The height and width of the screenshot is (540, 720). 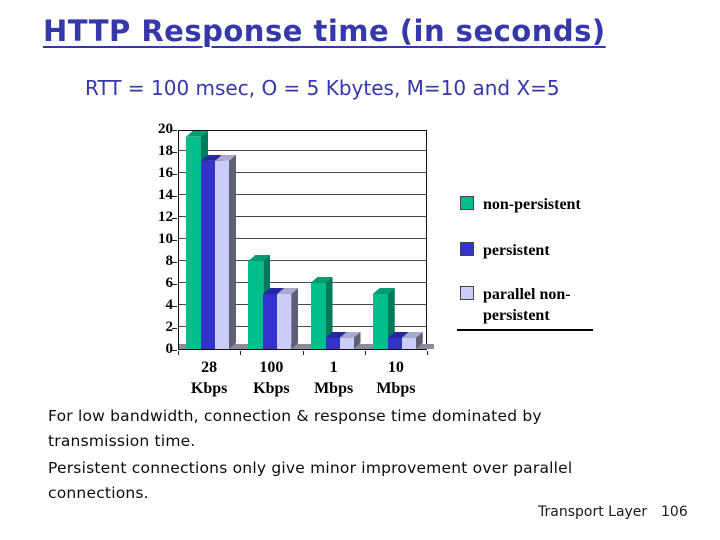 I want to click on y-axis-tick-label: 16, so click(x=165, y=173).